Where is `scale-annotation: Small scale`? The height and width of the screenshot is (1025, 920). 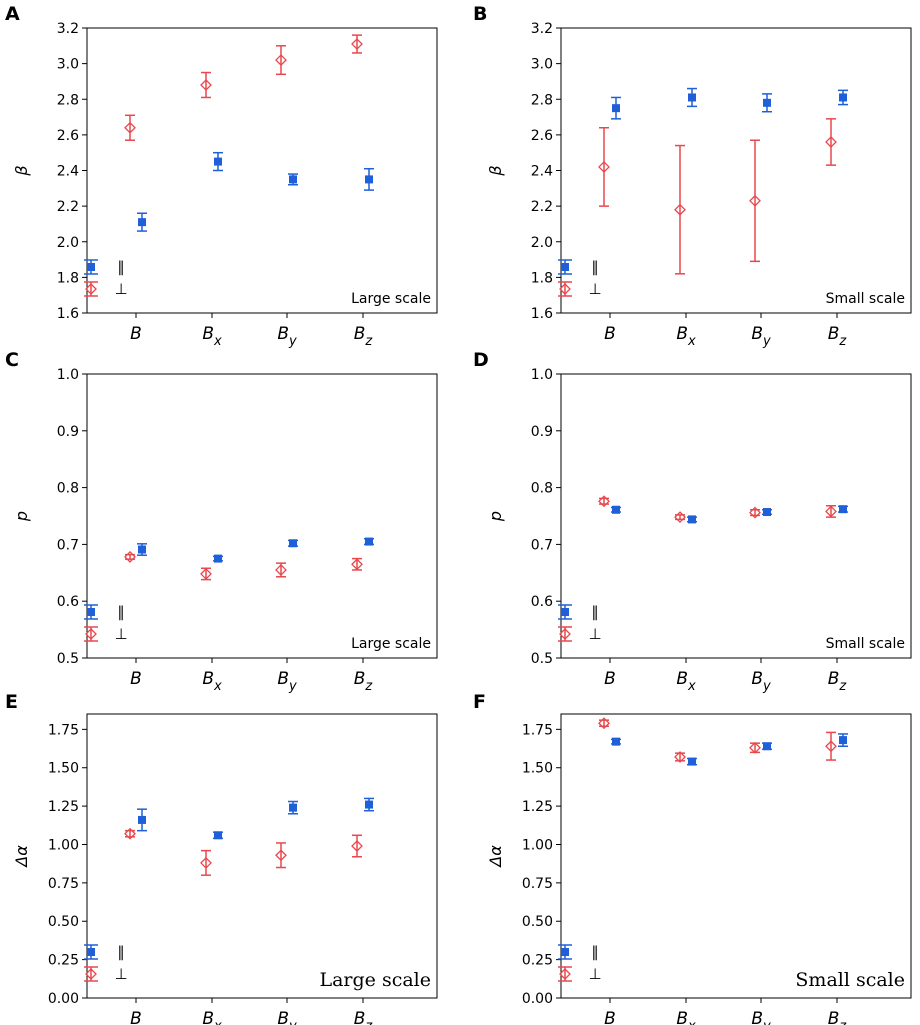
scale-annotation: Small scale is located at coordinates (865, 299).